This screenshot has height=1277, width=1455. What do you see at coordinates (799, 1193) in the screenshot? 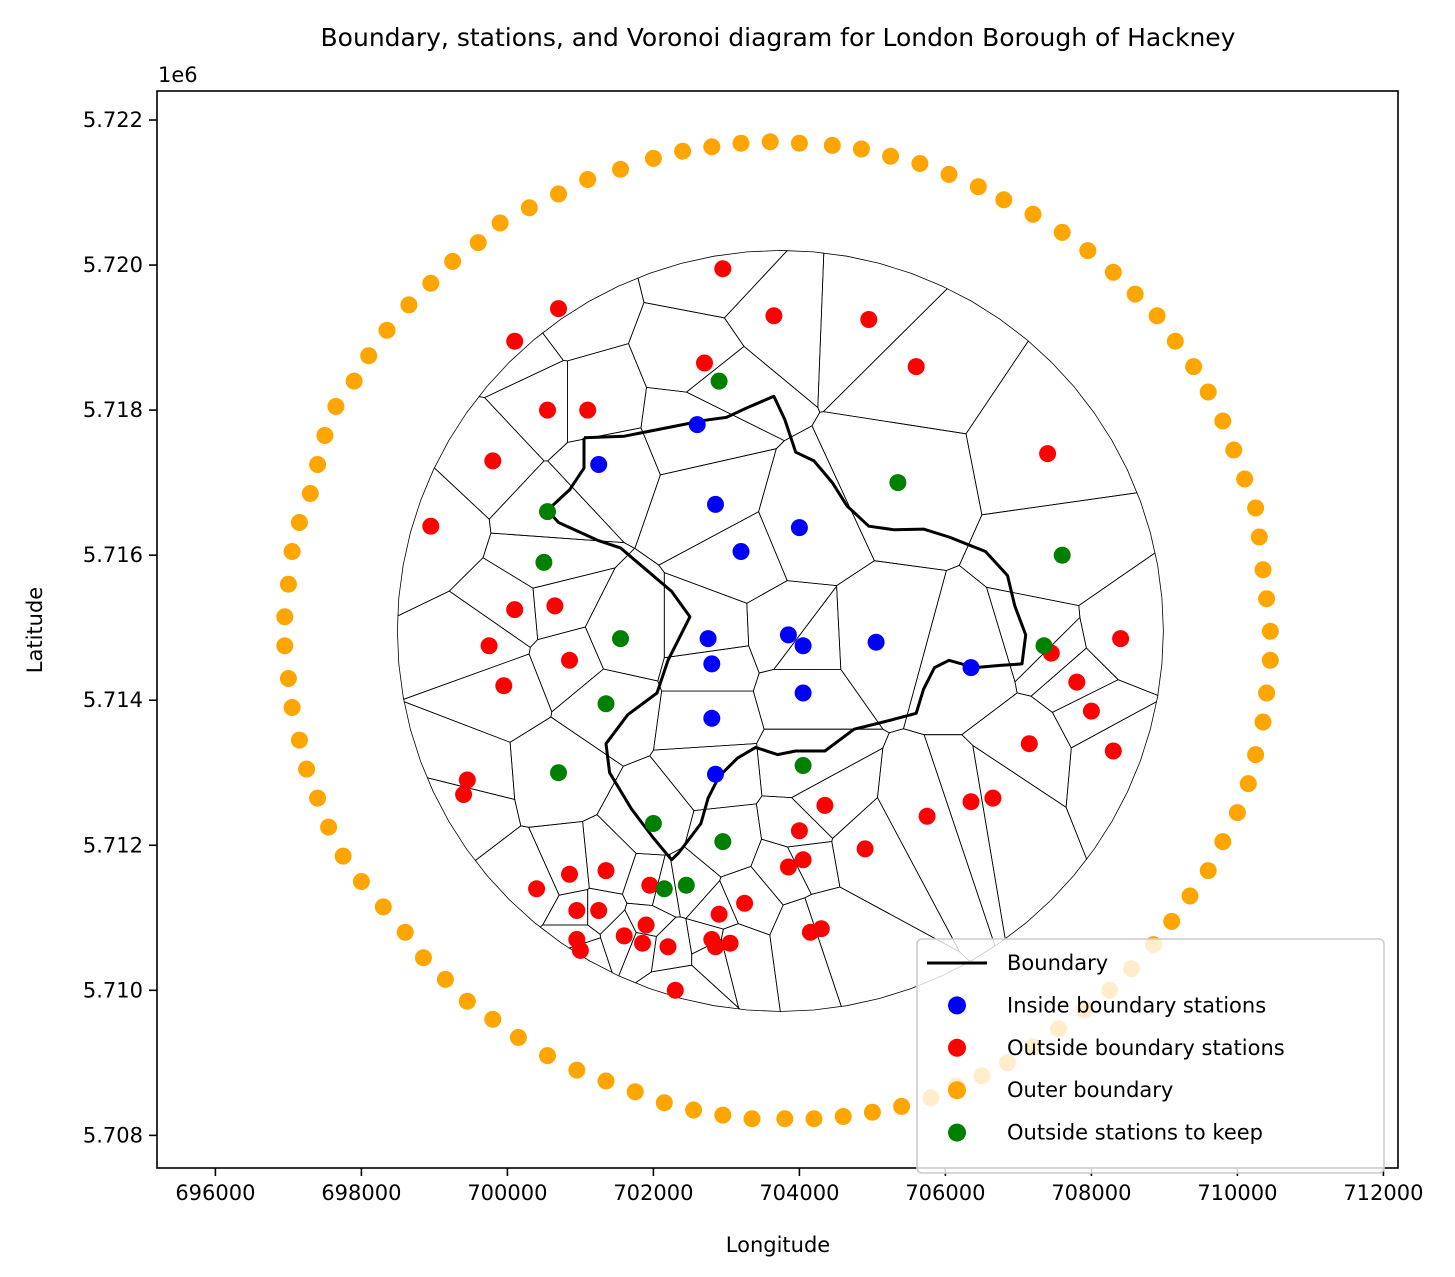
I see `x-tick-label: 704000` at bounding box center [799, 1193].